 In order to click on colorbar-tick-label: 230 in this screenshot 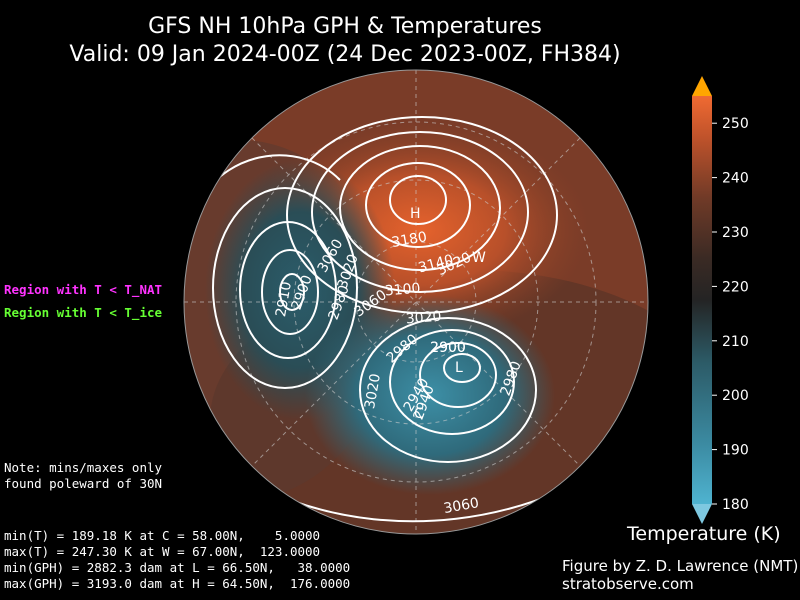, I will do `click(735, 233)`.